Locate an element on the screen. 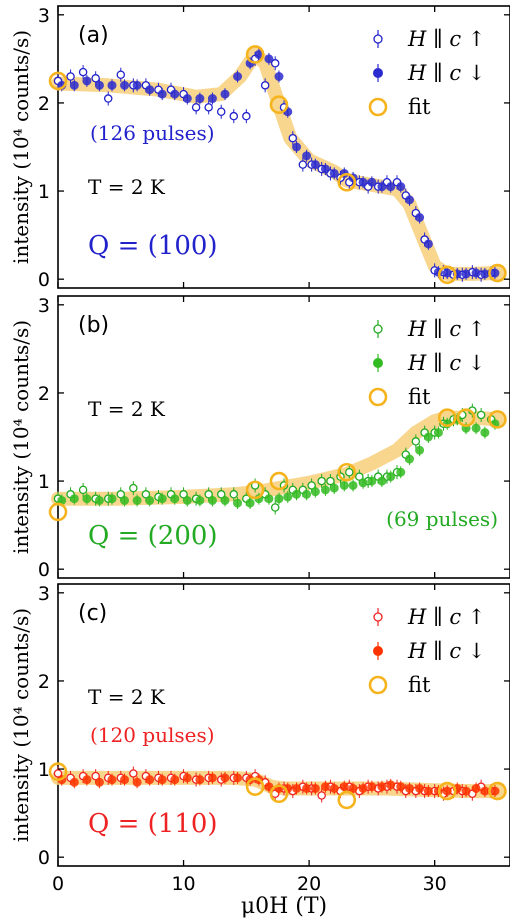 This screenshot has width=510, height=921. panel-label: (c) is located at coordinates (92, 613).